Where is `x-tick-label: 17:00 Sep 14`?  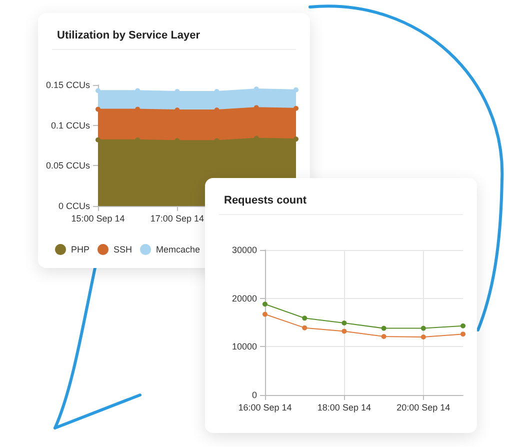 x-tick-label: 17:00 Sep 14 is located at coordinates (177, 219).